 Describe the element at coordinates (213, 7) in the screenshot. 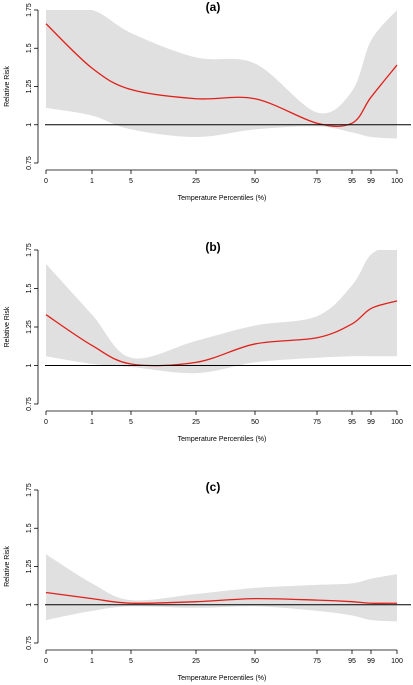

I see `panel-title: (a)` at that location.